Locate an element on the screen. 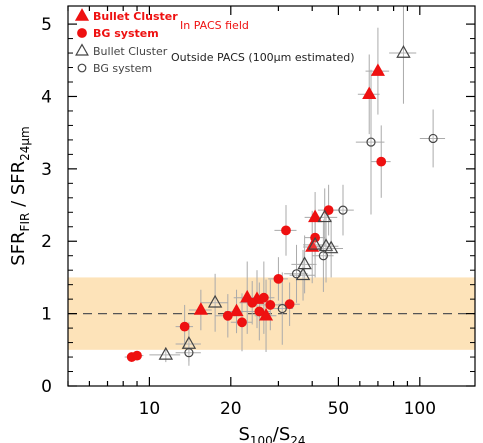 The image size is (483, 443). y-axis-label-mid: / SFR is located at coordinates (18, 187).